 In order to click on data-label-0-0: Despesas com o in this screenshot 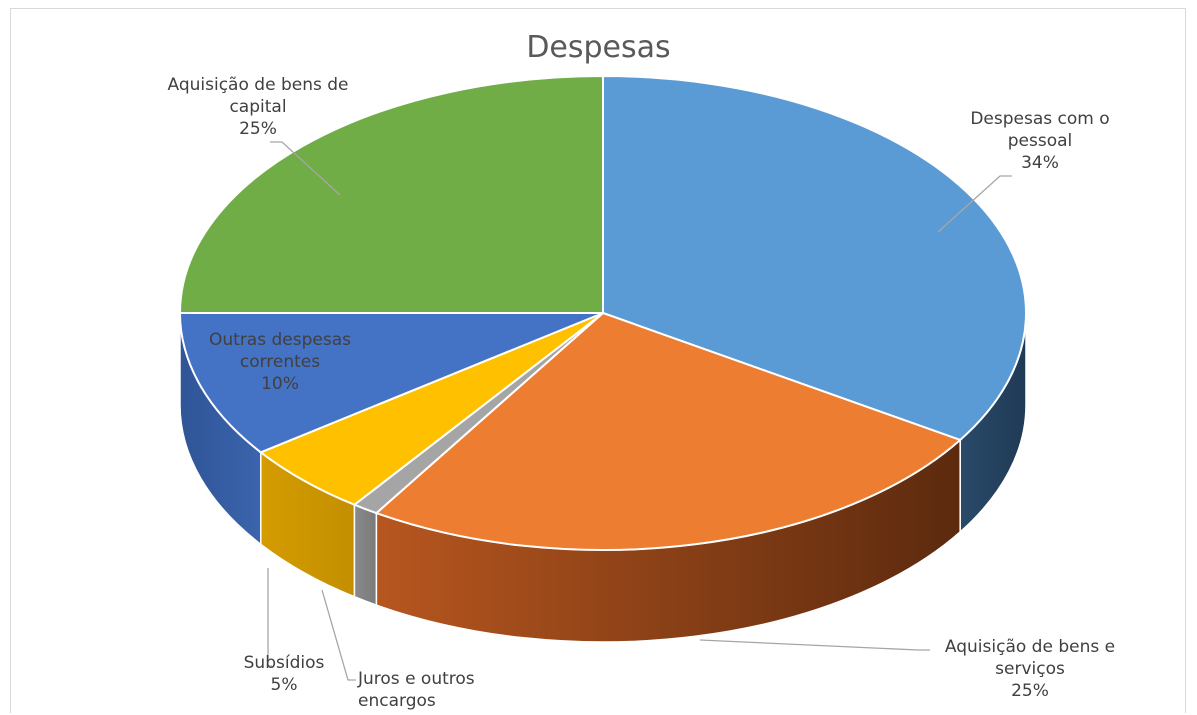, I will do `click(1039, 119)`.